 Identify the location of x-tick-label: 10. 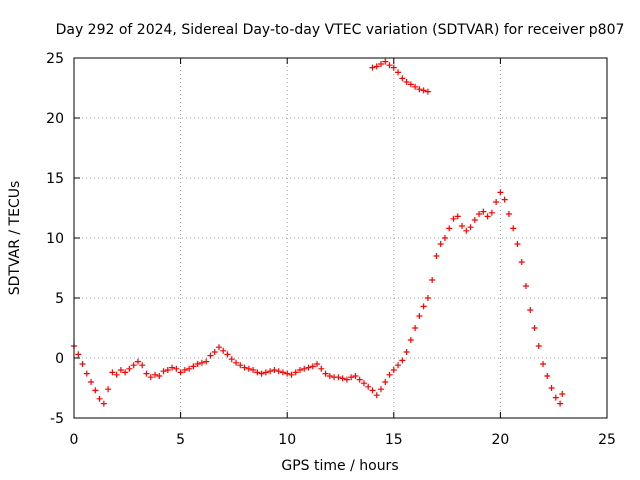
(287, 440).